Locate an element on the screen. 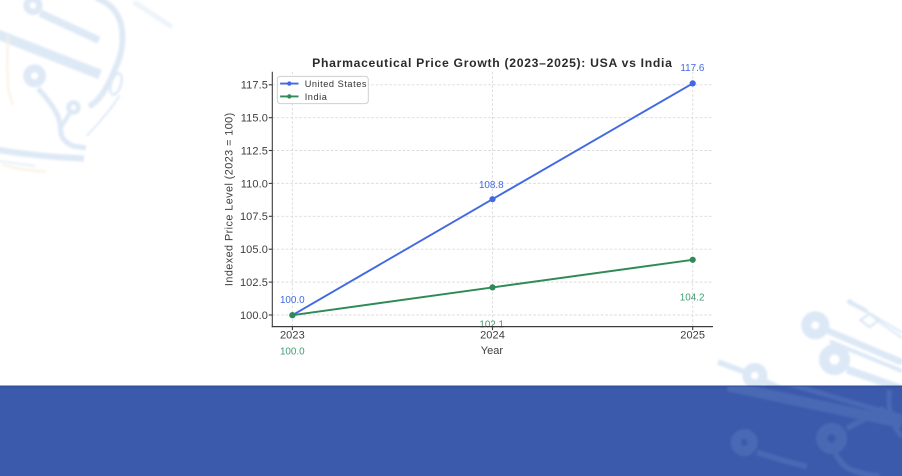  svg-text: 110.0 is located at coordinates (254, 184).